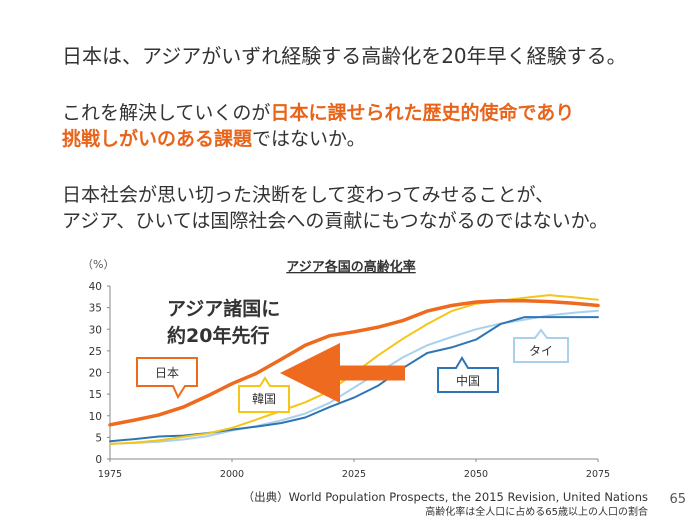  I want to click on lead-text-line-1: アジア諸国に, so click(223, 308).